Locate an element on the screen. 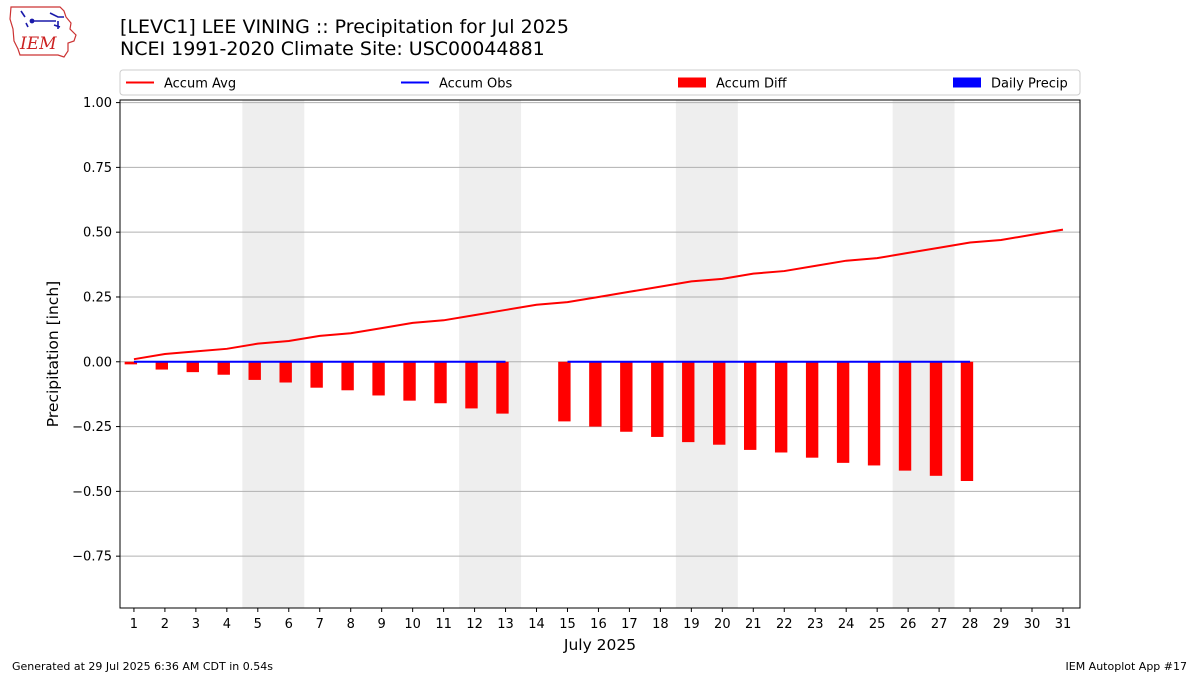  x-tick-label: 26 is located at coordinates (908, 624).